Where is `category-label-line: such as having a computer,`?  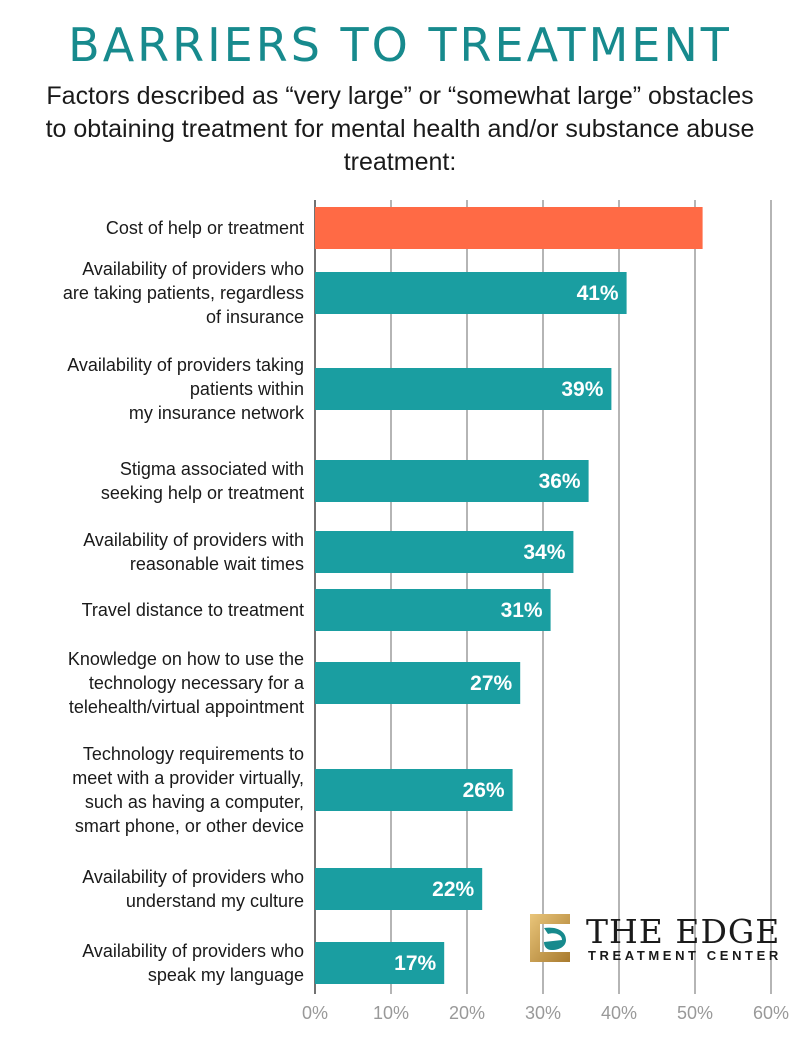 category-label-line: such as having a computer, is located at coordinates (194, 802).